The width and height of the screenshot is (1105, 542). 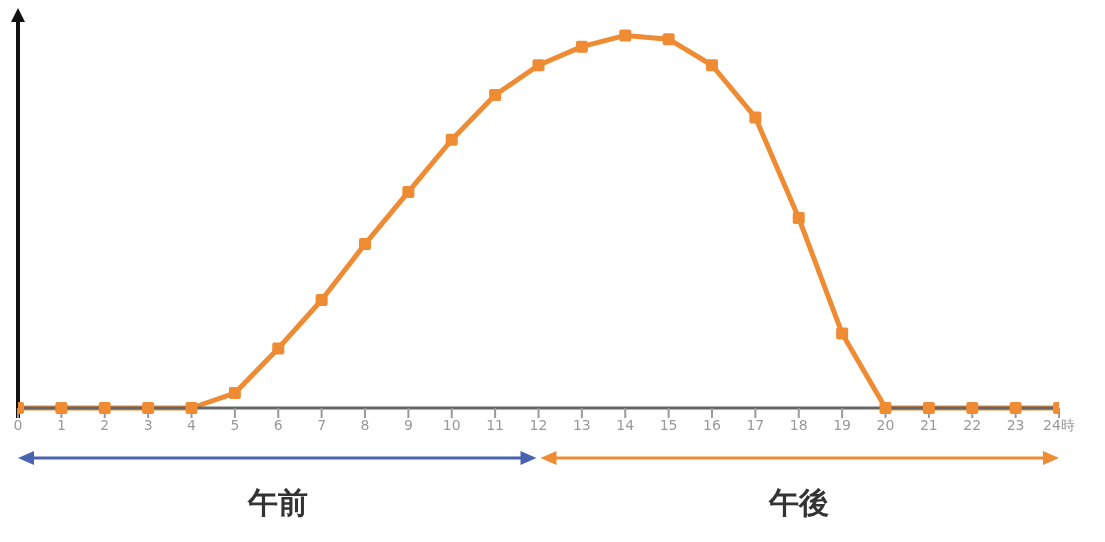 I want to click on x-tick-label: 9, so click(x=408, y=424).